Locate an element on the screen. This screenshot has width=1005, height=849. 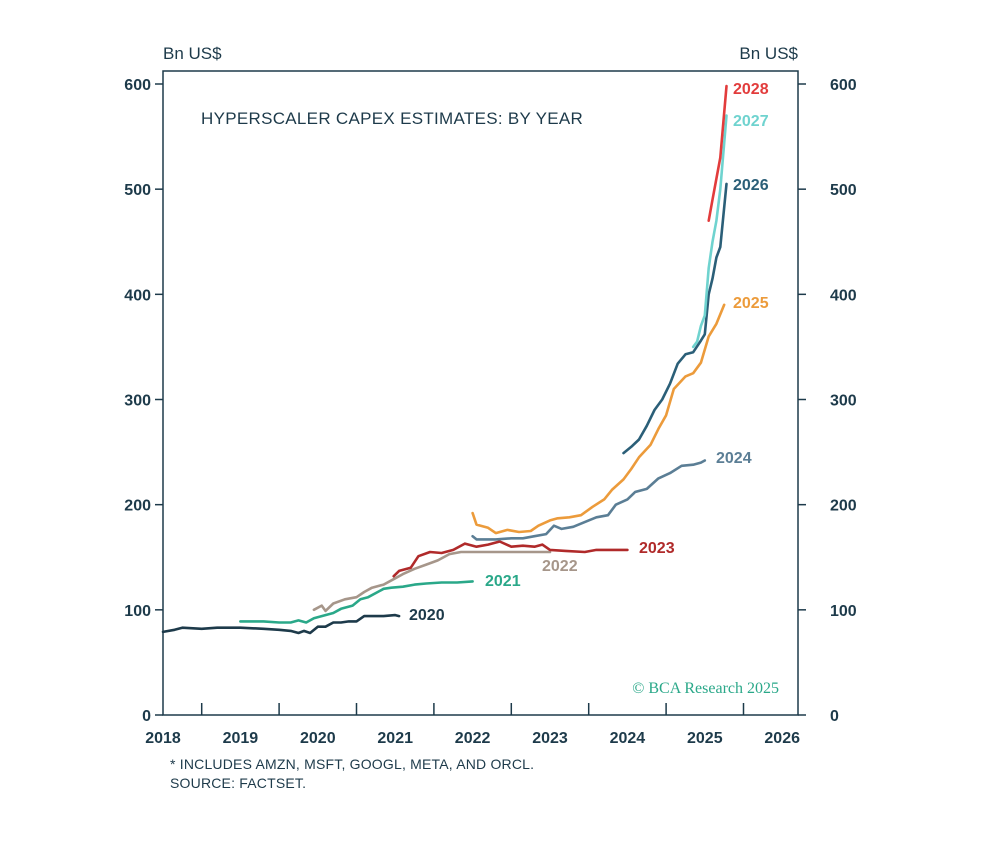
series-label-2023: 2023 is located at coordinates (657, 548).